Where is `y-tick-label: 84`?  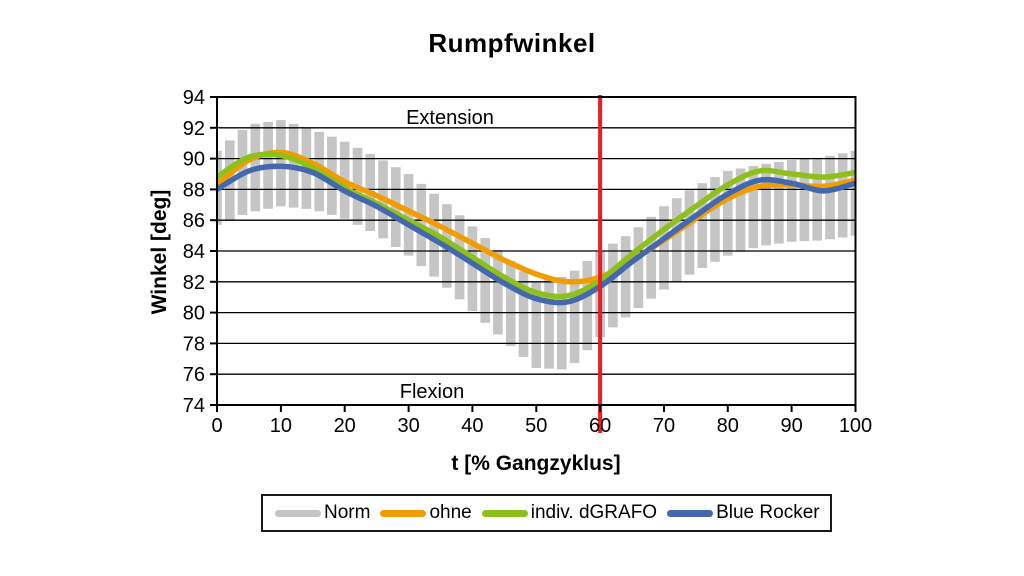
y-tick-label: 84 is located at coordinates (194, 252).